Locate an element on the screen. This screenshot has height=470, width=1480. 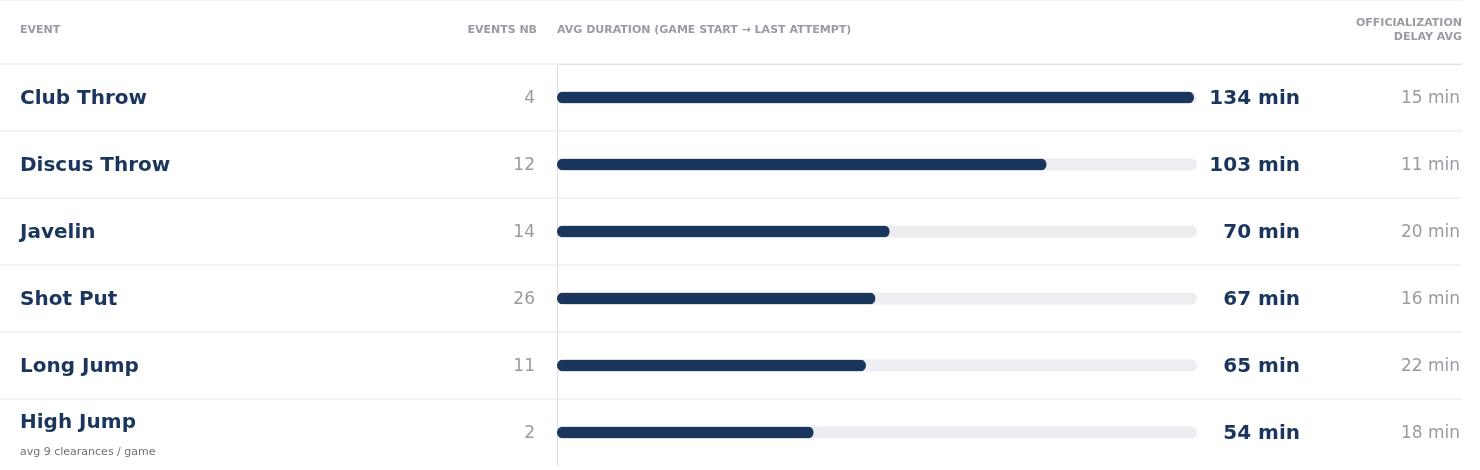
text: OFFICIALIZATION DELAY AVG is located at coordinates (1408, 29).